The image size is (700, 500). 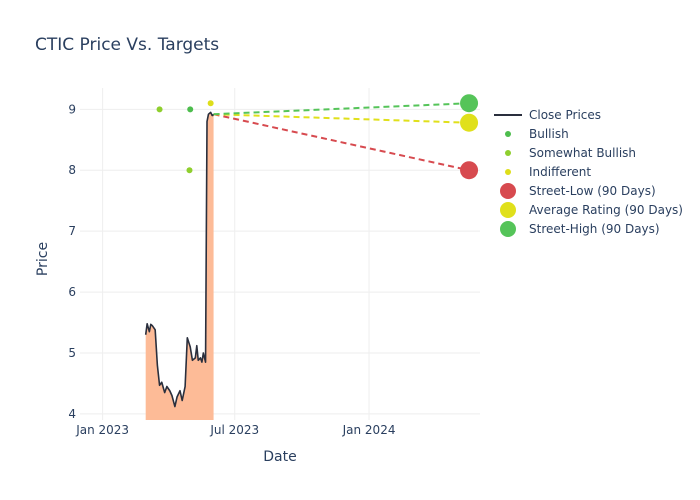 What do you see at coordinates (127, 45) in the screenshot?
I see `chart-title: CTIC Price Vs. Targets` at bounding box center [127, 45].